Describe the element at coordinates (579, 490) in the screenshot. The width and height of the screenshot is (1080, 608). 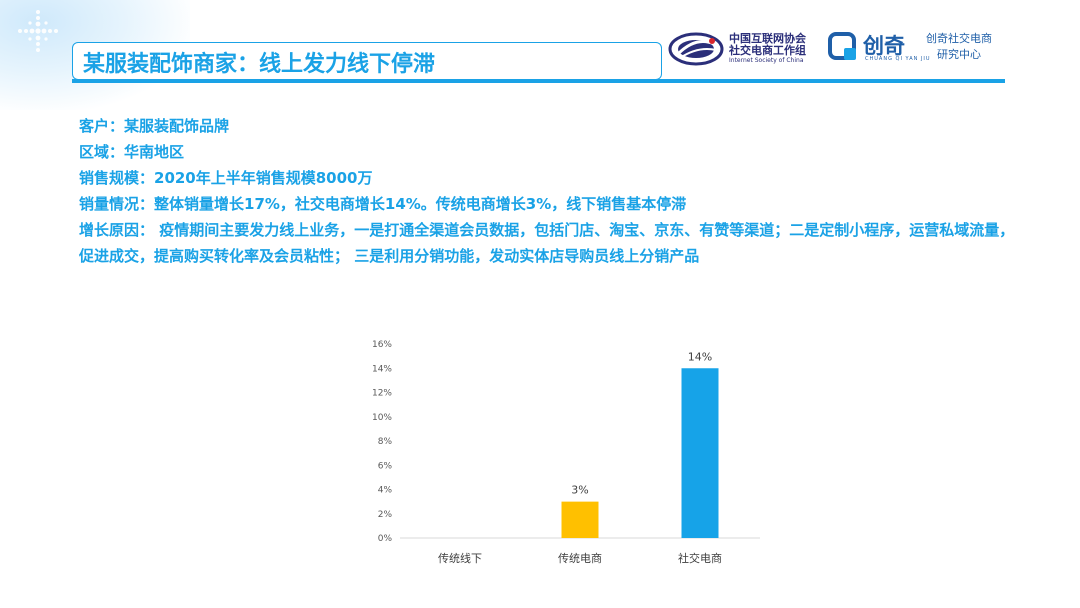
I see `data-label: 3%` at that location.